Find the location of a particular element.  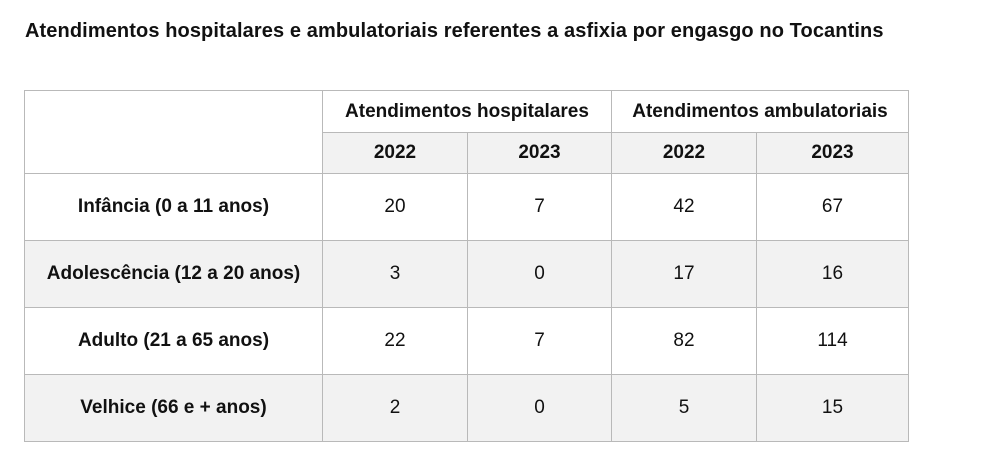

table-row: Adolescência (12 a 20 anos) 3 0 17 16 is located at coordinates (466, 274).